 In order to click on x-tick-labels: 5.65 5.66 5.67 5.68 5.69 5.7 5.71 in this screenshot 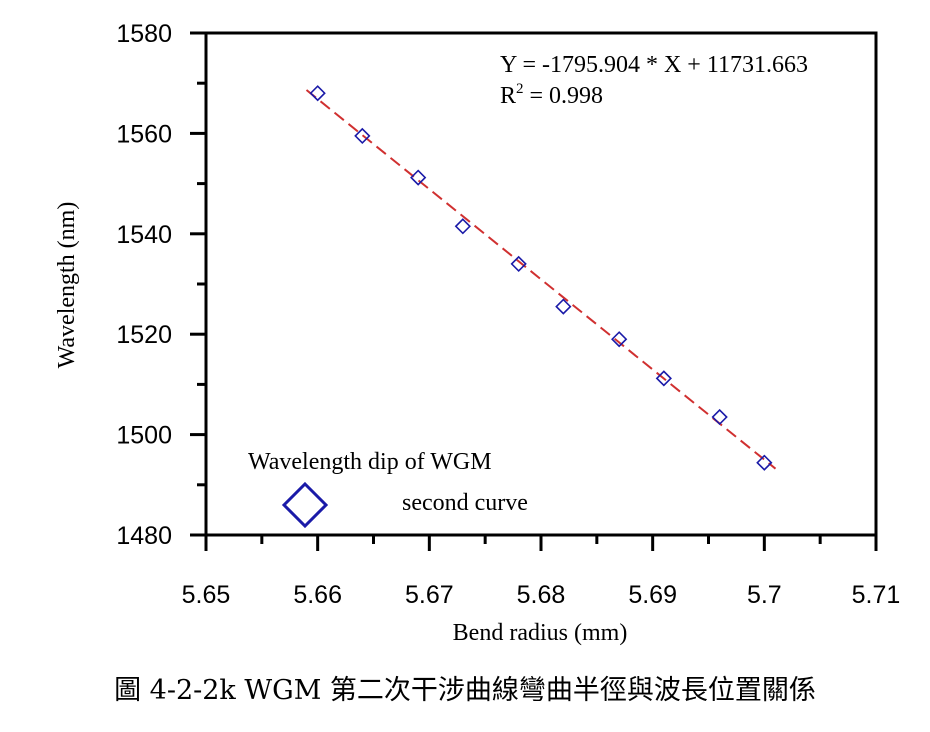, I will do `click(541, 595)`.